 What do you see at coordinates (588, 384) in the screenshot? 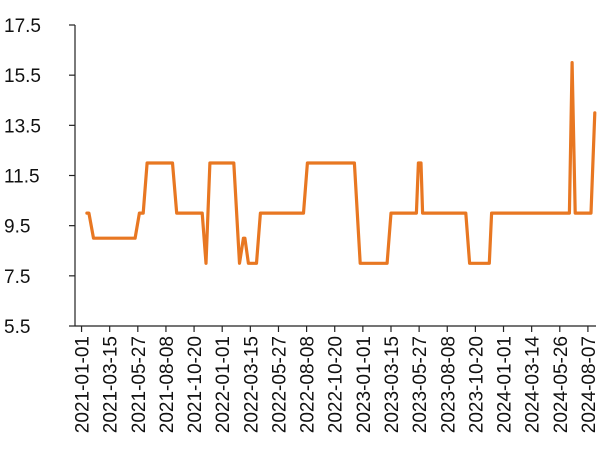
I see `x-tick-label: 2024-08-07` at bounding box center [588, 384].